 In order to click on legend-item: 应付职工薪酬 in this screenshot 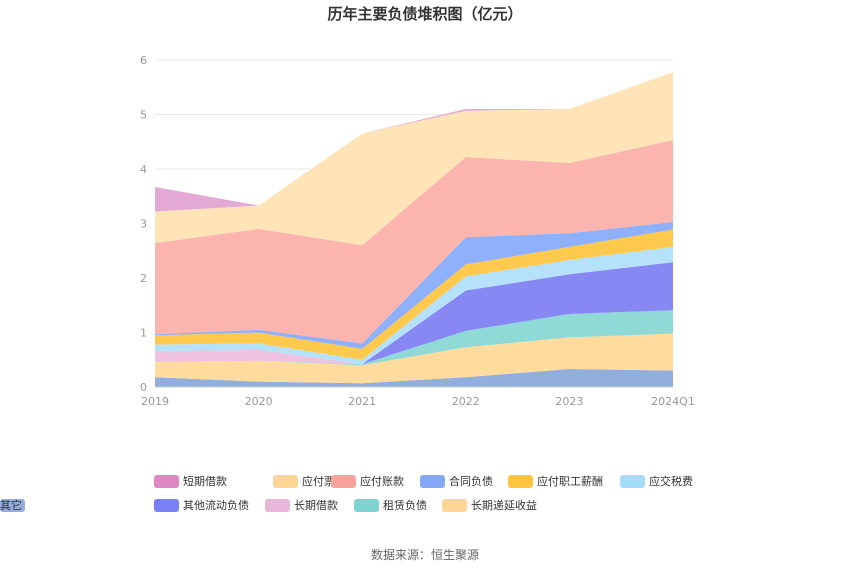, I will do `click(555, 481)`.